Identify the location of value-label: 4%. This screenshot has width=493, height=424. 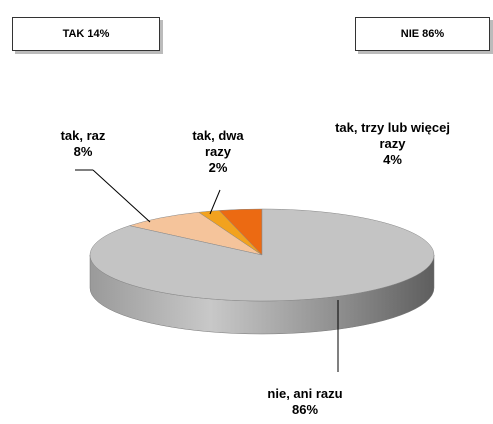
(392, 159).